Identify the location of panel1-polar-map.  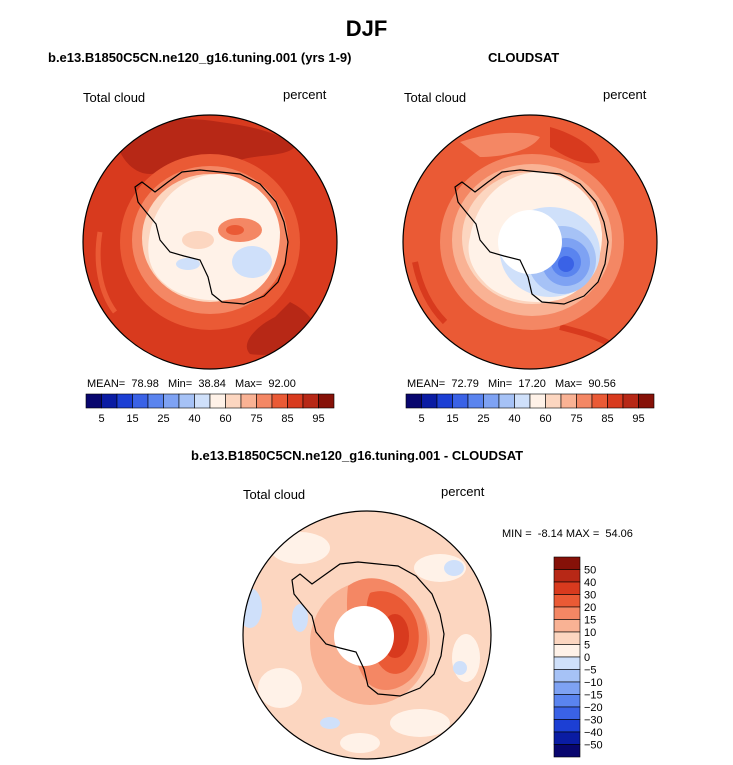
(210, 242).